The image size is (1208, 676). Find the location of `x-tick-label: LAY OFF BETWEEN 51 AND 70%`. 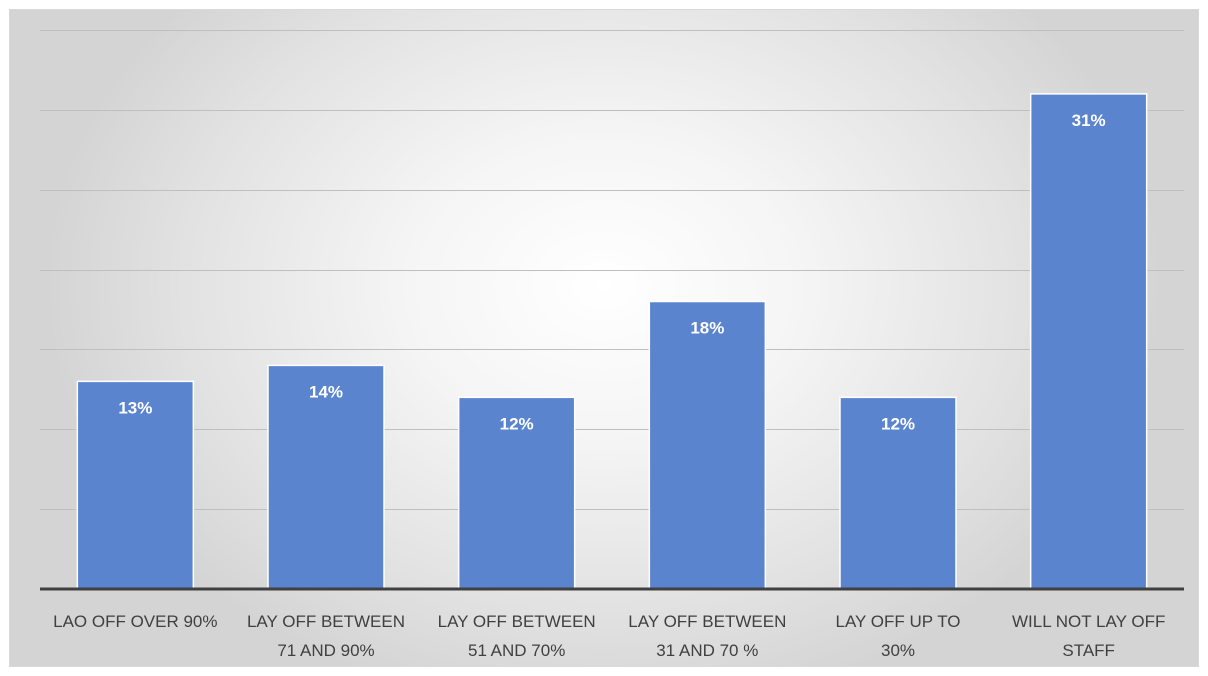

x-tick-label: LAY OFF BETWEEN 51 AND 70% is located at coordinates (517, 636).